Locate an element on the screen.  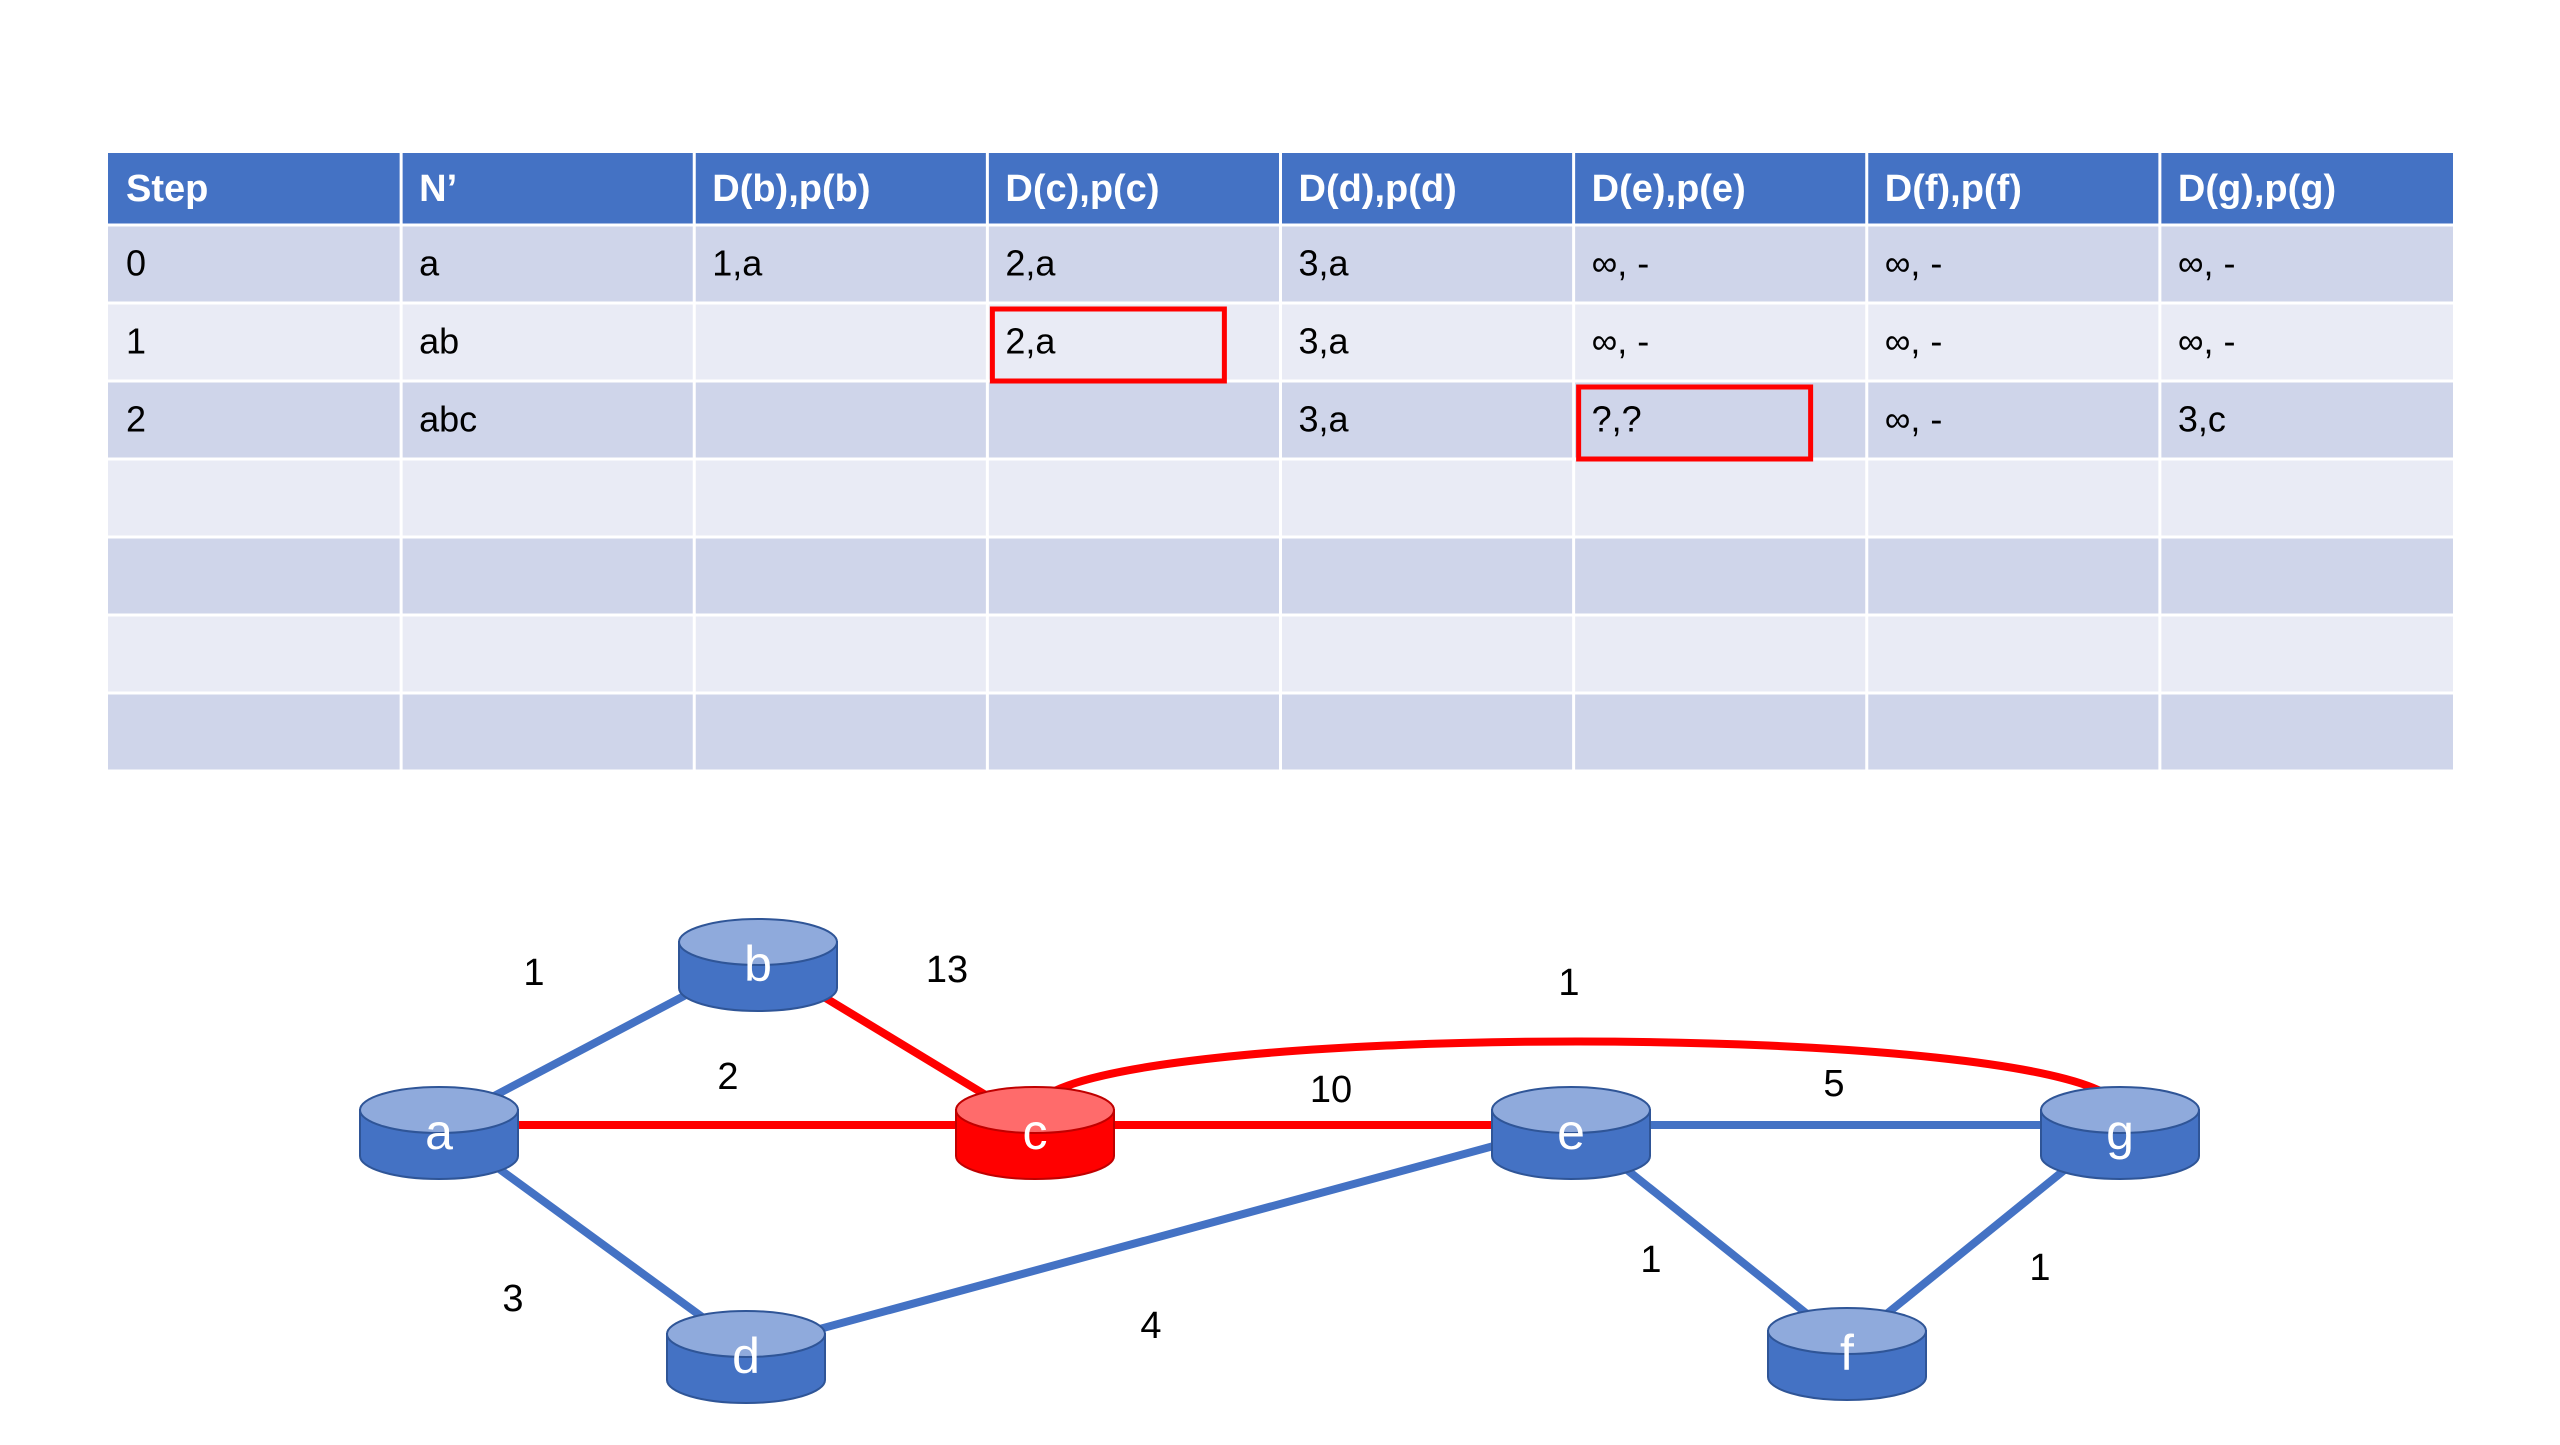
router-node: e is located at coordinates (1571, 1133).